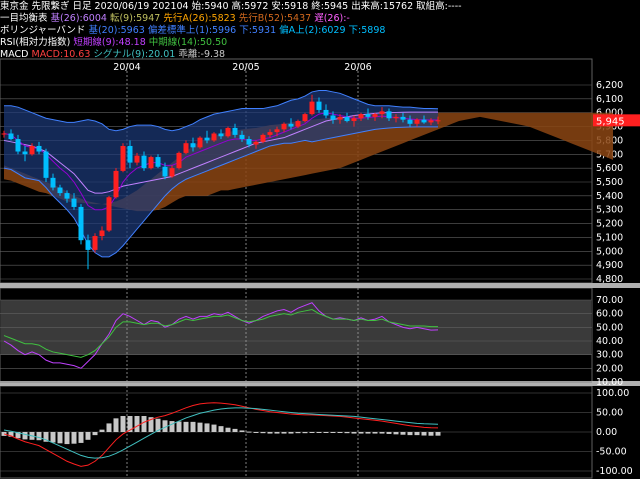 The height and width of the screenshot is (479, 640). I want to click on header-rsi-line: RSI(相対力指数) 短期線(9):48.18 中期線(14):50.50, so click(113, 43).